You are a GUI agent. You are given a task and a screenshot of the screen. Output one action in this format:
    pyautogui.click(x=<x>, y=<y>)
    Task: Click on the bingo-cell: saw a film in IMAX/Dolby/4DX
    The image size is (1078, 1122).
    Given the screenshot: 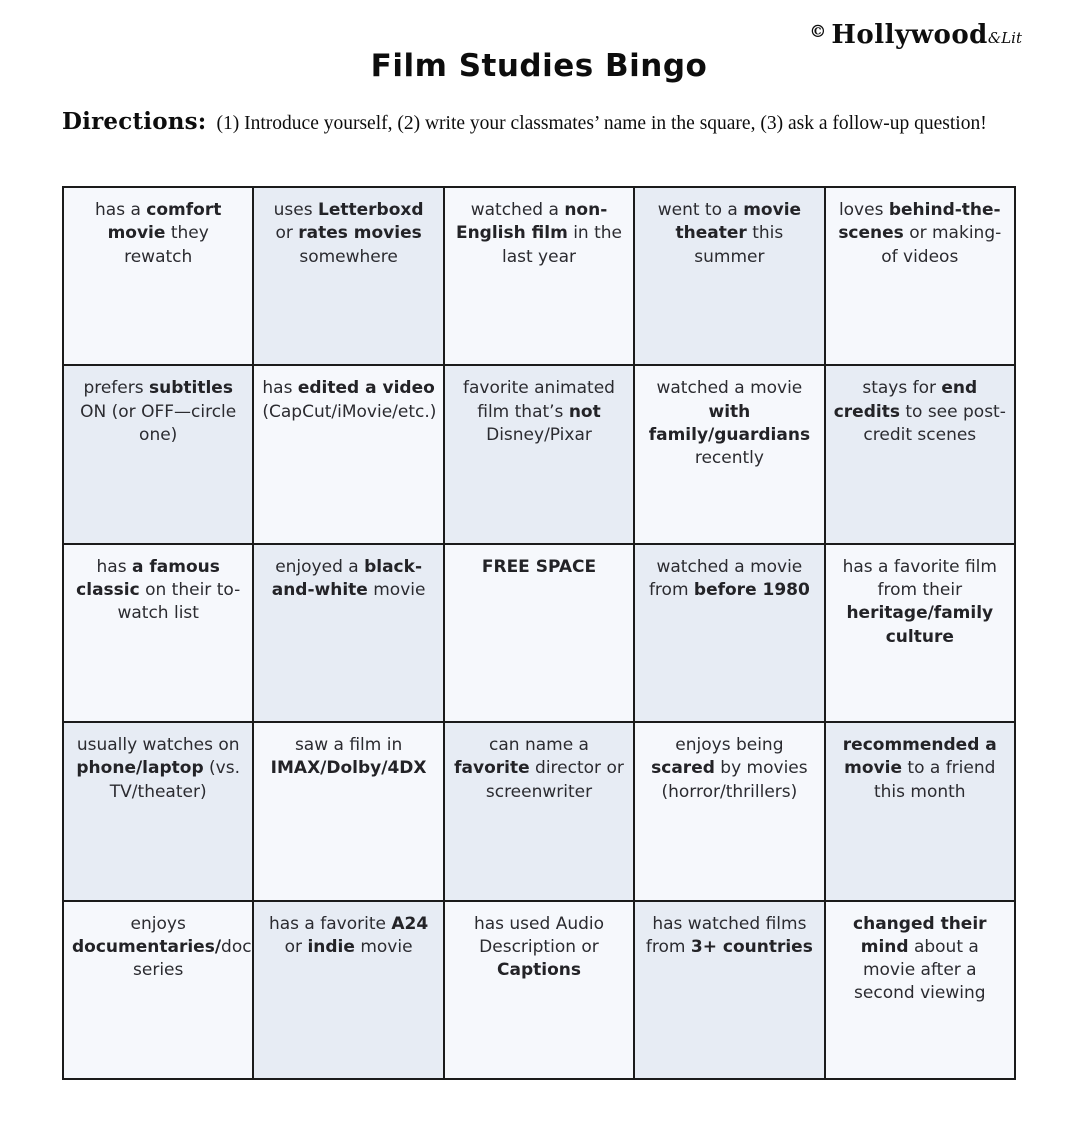 What is the action you would take?
    pyautogui.click(x=348, y=811)
    